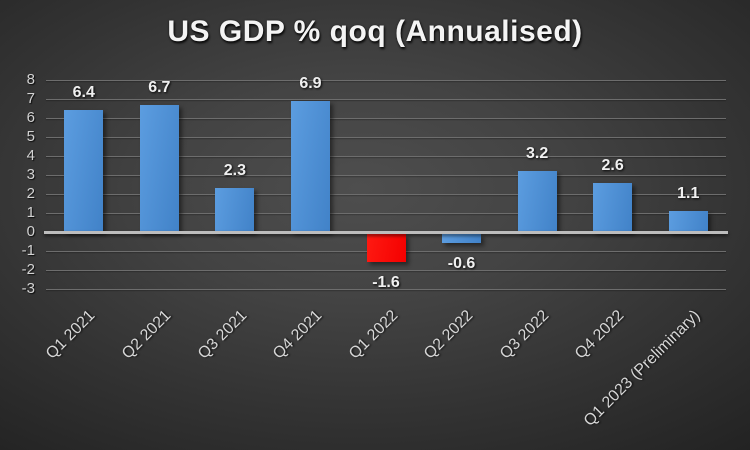  Describe the element at coordinates (613, 207) in the screenshot. I see `bar-q4-2022` at that location.